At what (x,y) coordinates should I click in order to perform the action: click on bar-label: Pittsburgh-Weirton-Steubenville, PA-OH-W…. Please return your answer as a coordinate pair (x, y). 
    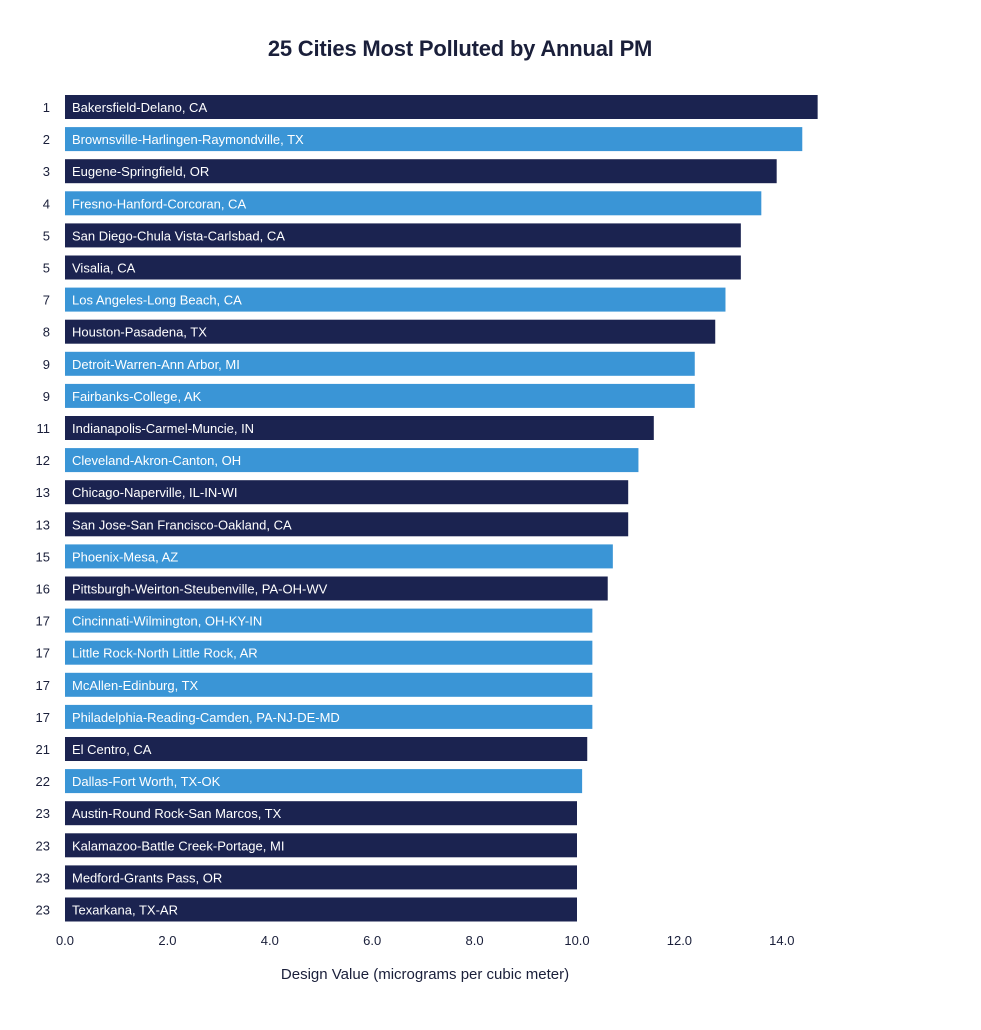
    Looking at the image, I should click on (200, 589).